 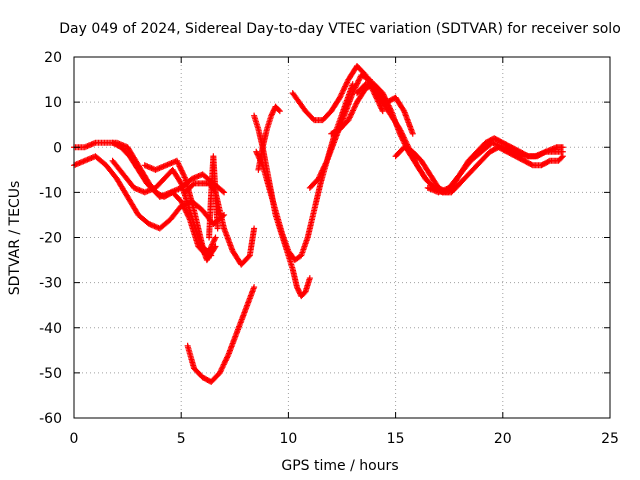 I want to click on y-tick-label: -50, so click(x=50, y=374).